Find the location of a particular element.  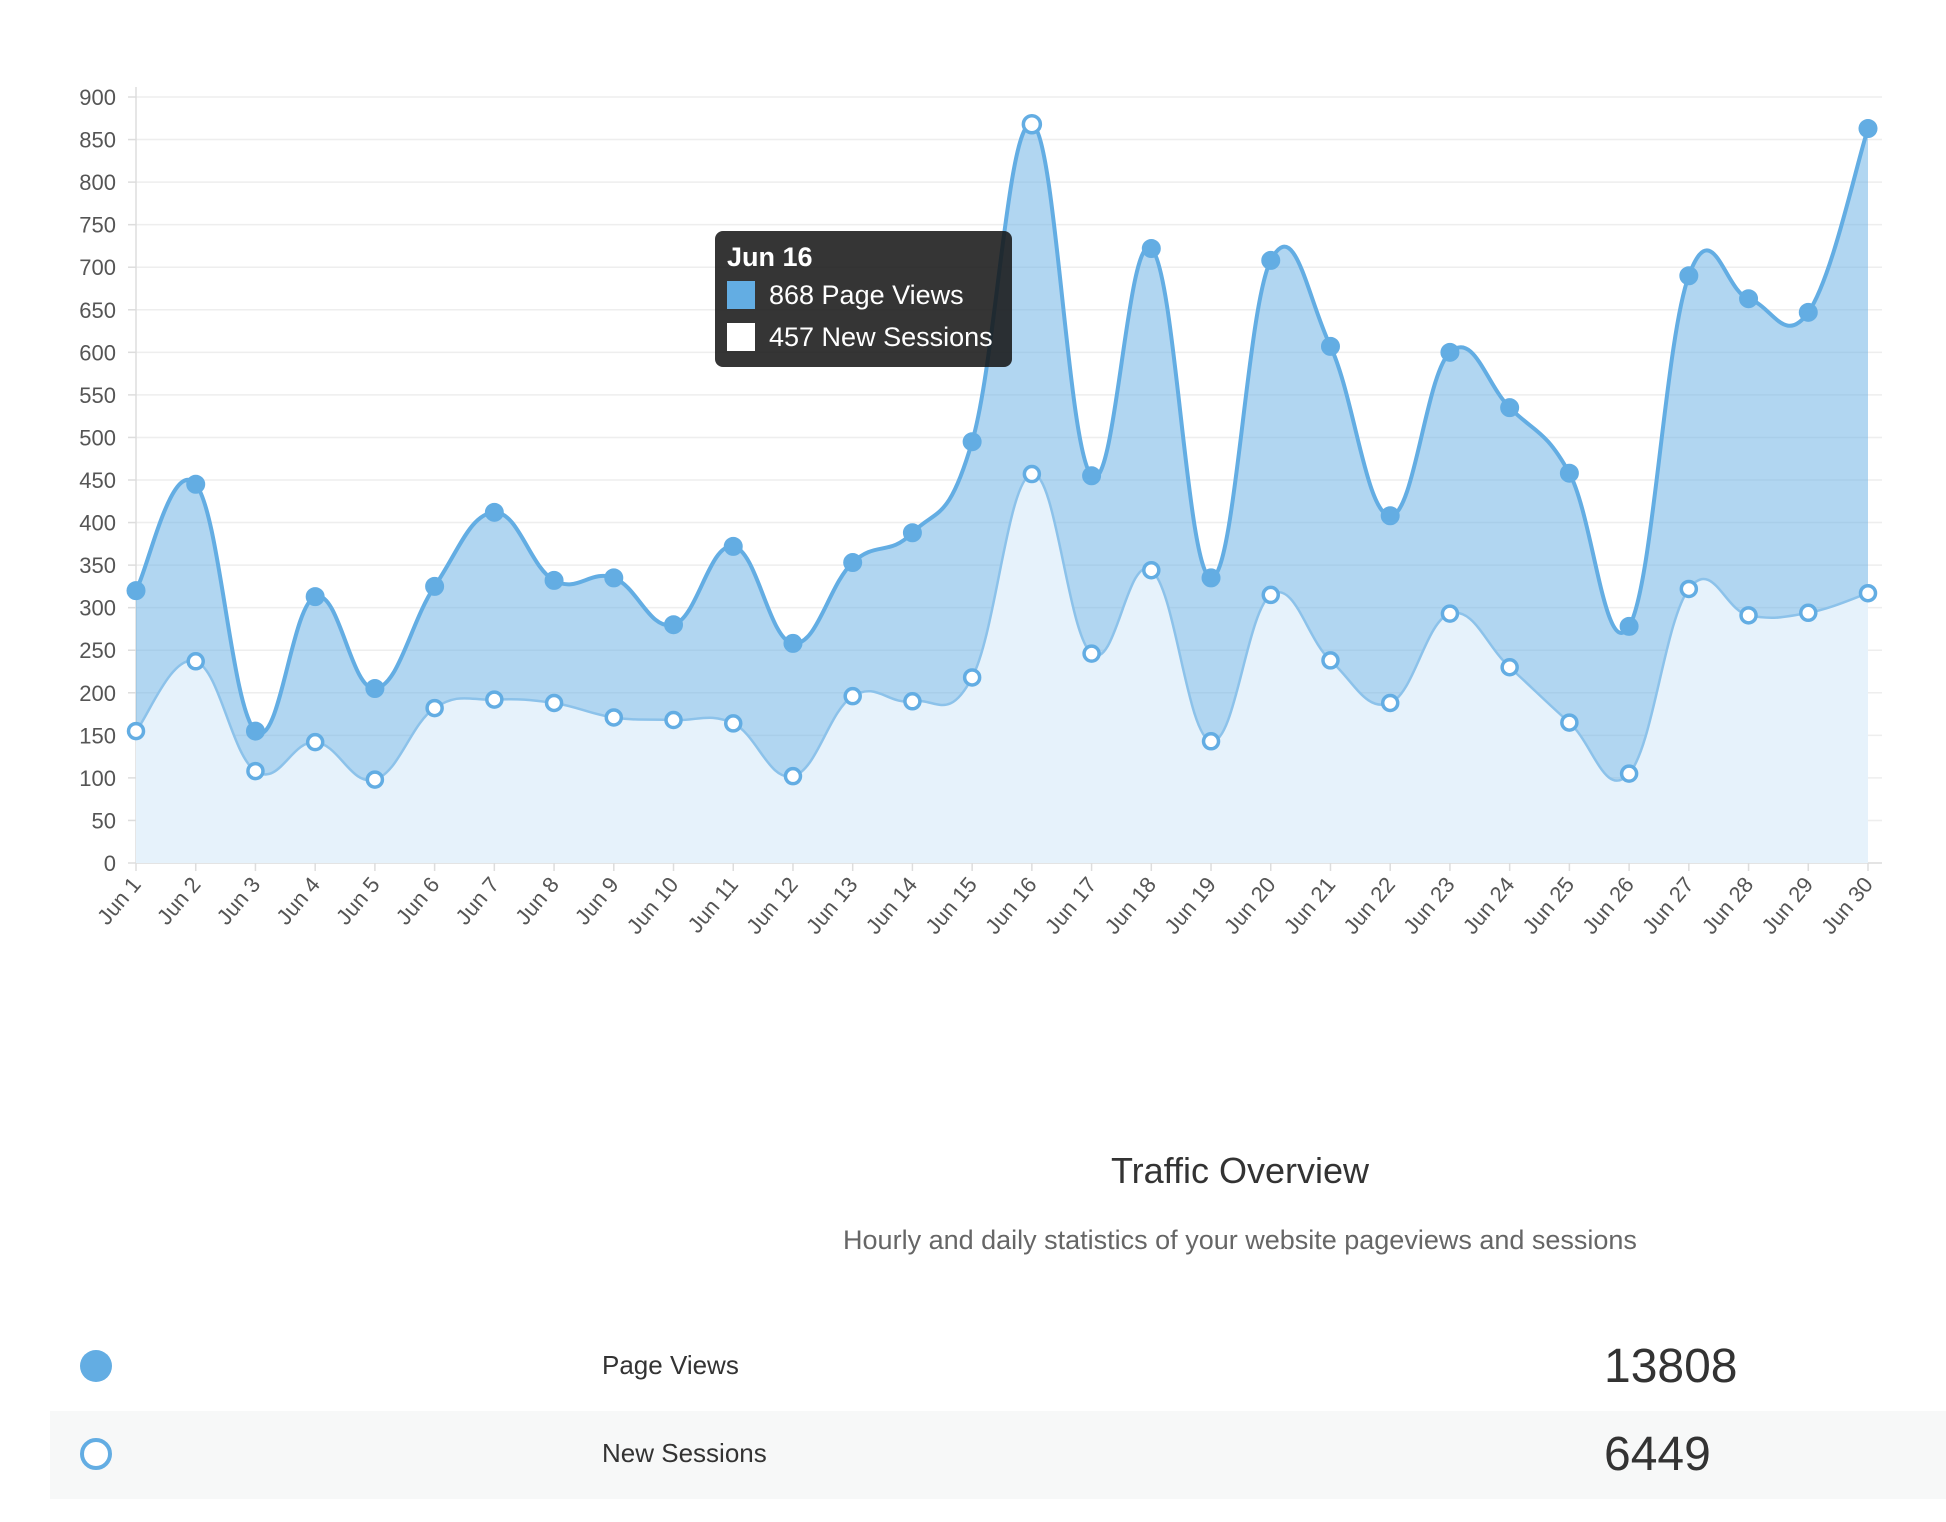

tooltip-title: Jun 16 is located at coordinates (770, 257).